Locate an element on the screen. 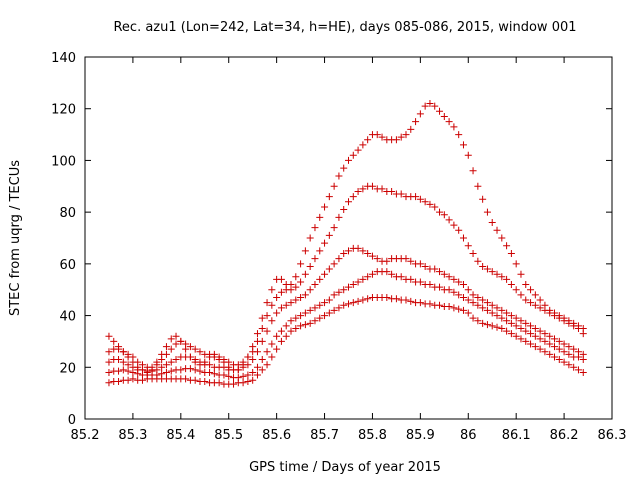  y-tick-label: 80 is located at coordinates (67, 213).